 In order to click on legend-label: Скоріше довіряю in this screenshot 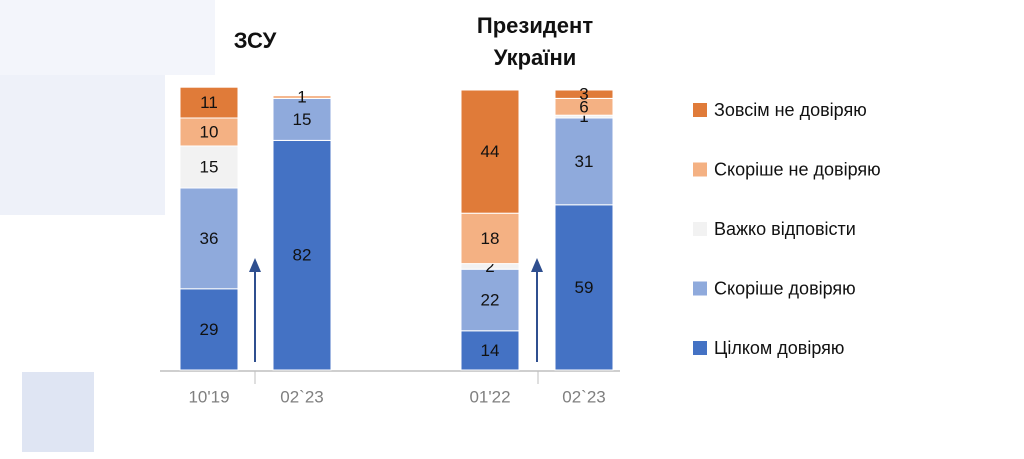, I will do `click(785, 288)`.